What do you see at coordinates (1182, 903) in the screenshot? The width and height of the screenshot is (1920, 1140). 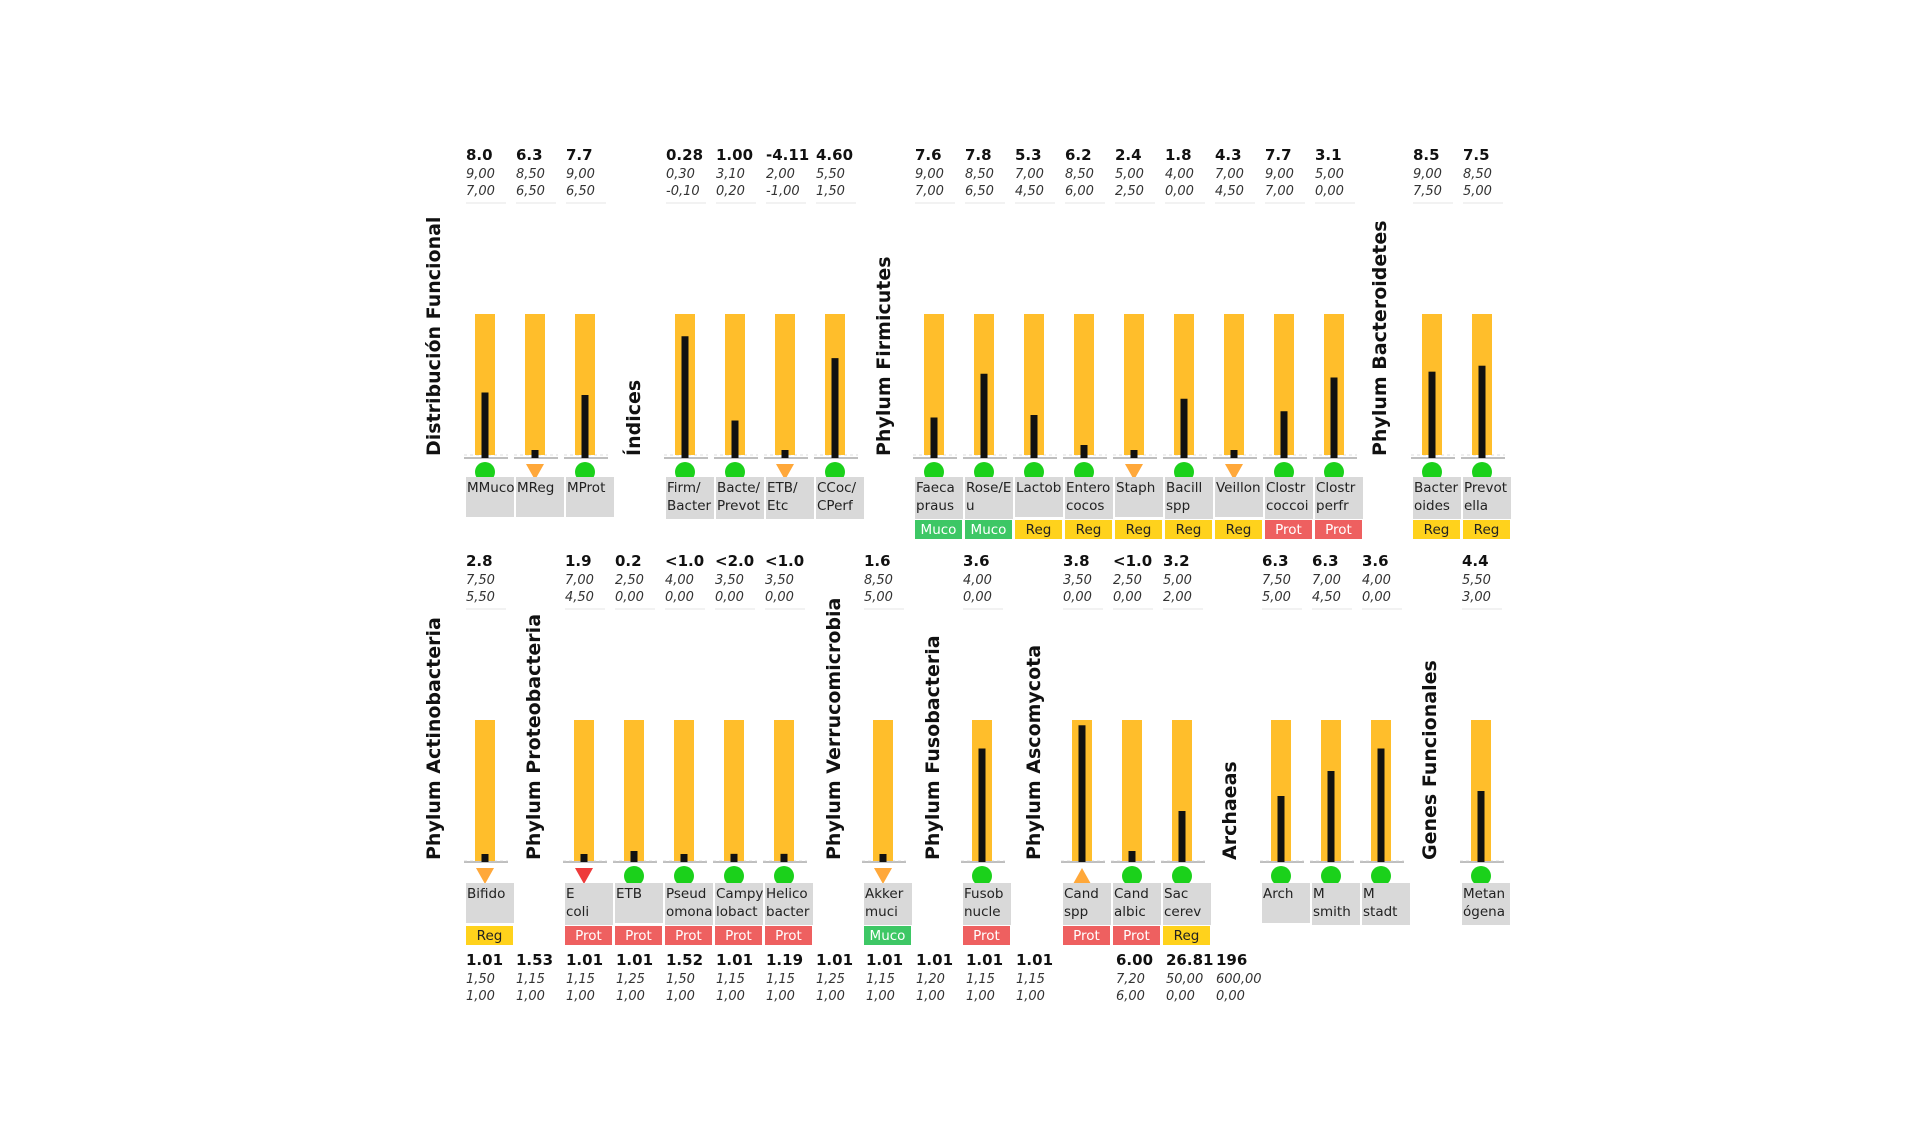 I see `item-label: Sac cerev` at bounding box center [1182, 903].